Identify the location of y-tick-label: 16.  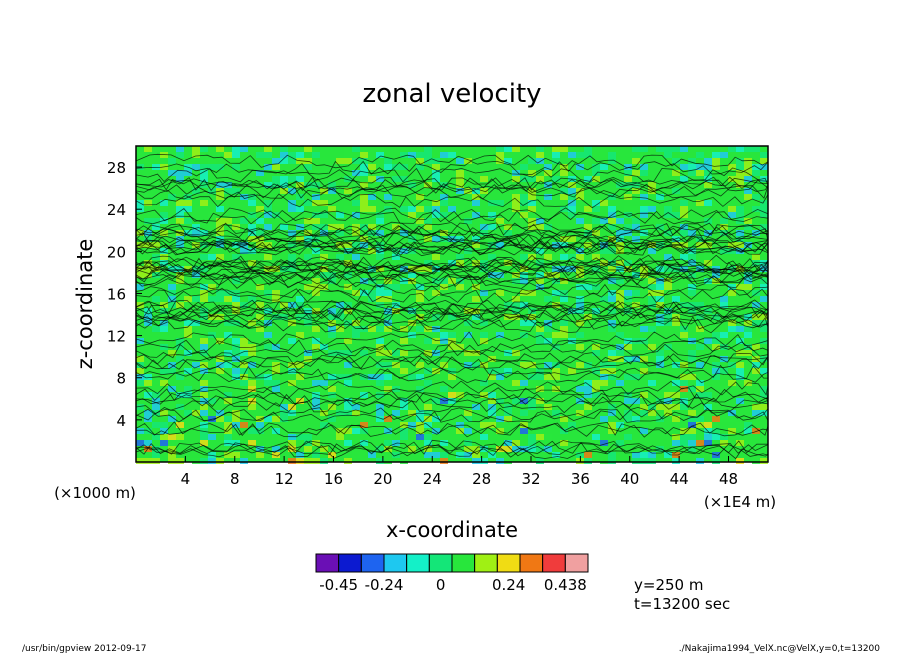
(116, 294).